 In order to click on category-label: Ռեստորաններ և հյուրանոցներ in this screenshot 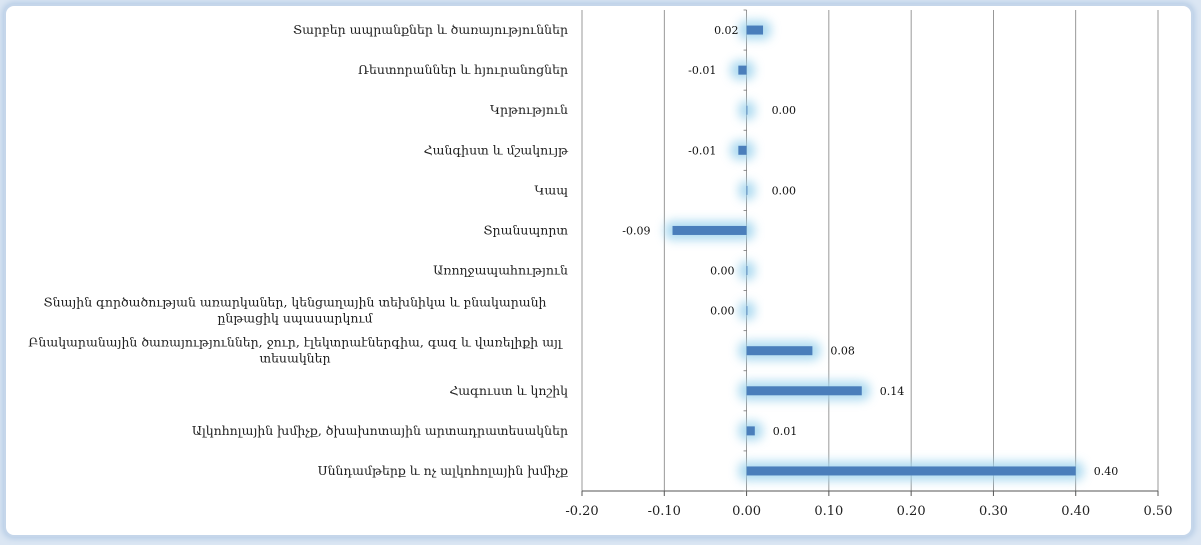, I will do `click(463, 69)`.